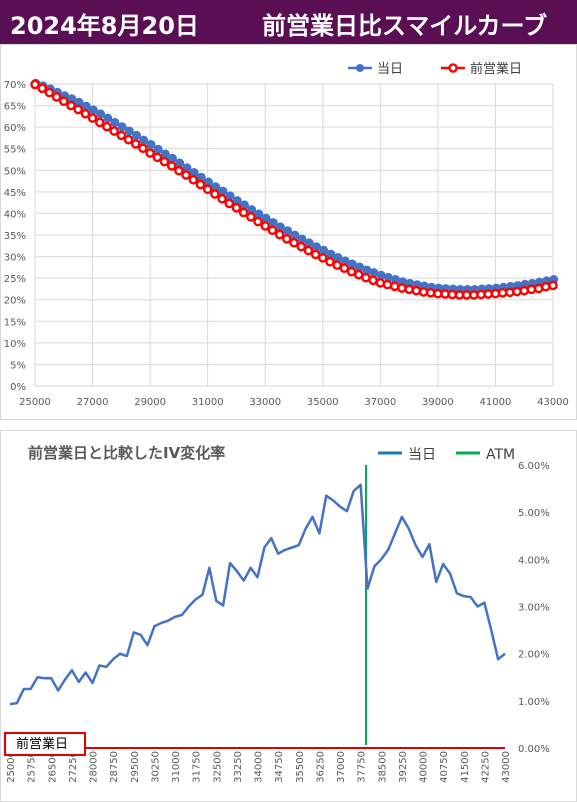 The image size is (577, 802). I want to click on x-tick-label: 34750, so click(279, 767).